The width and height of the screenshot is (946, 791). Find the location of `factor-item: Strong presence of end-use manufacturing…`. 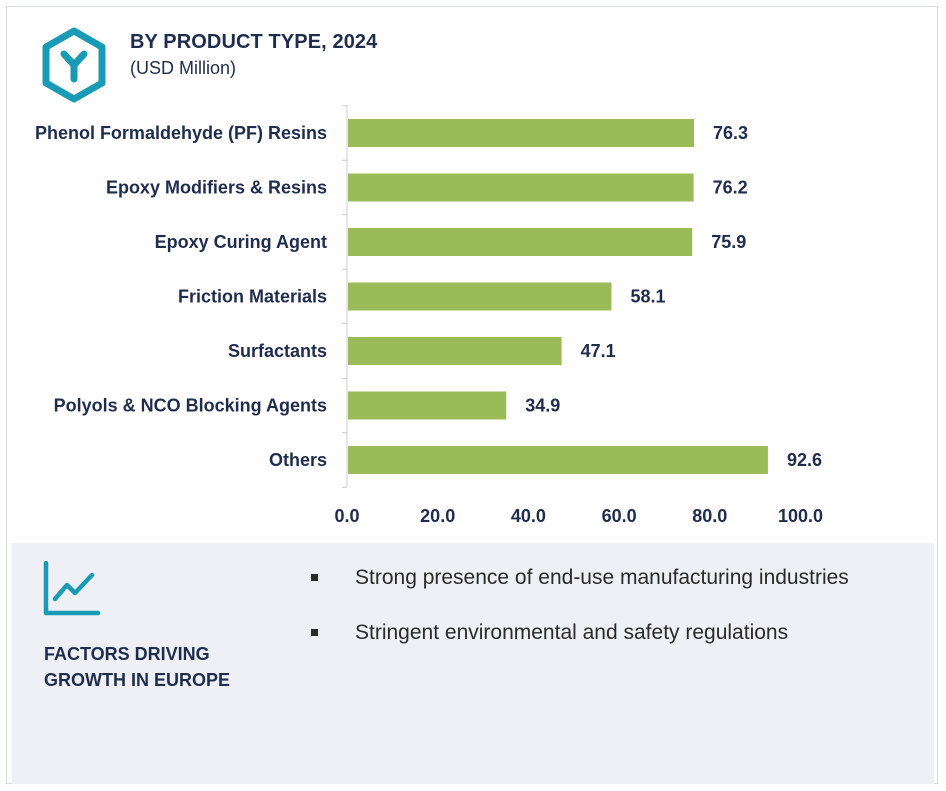

factor-item: Strong presence of end-use manufacturing… is located at coordinates (578, 588).